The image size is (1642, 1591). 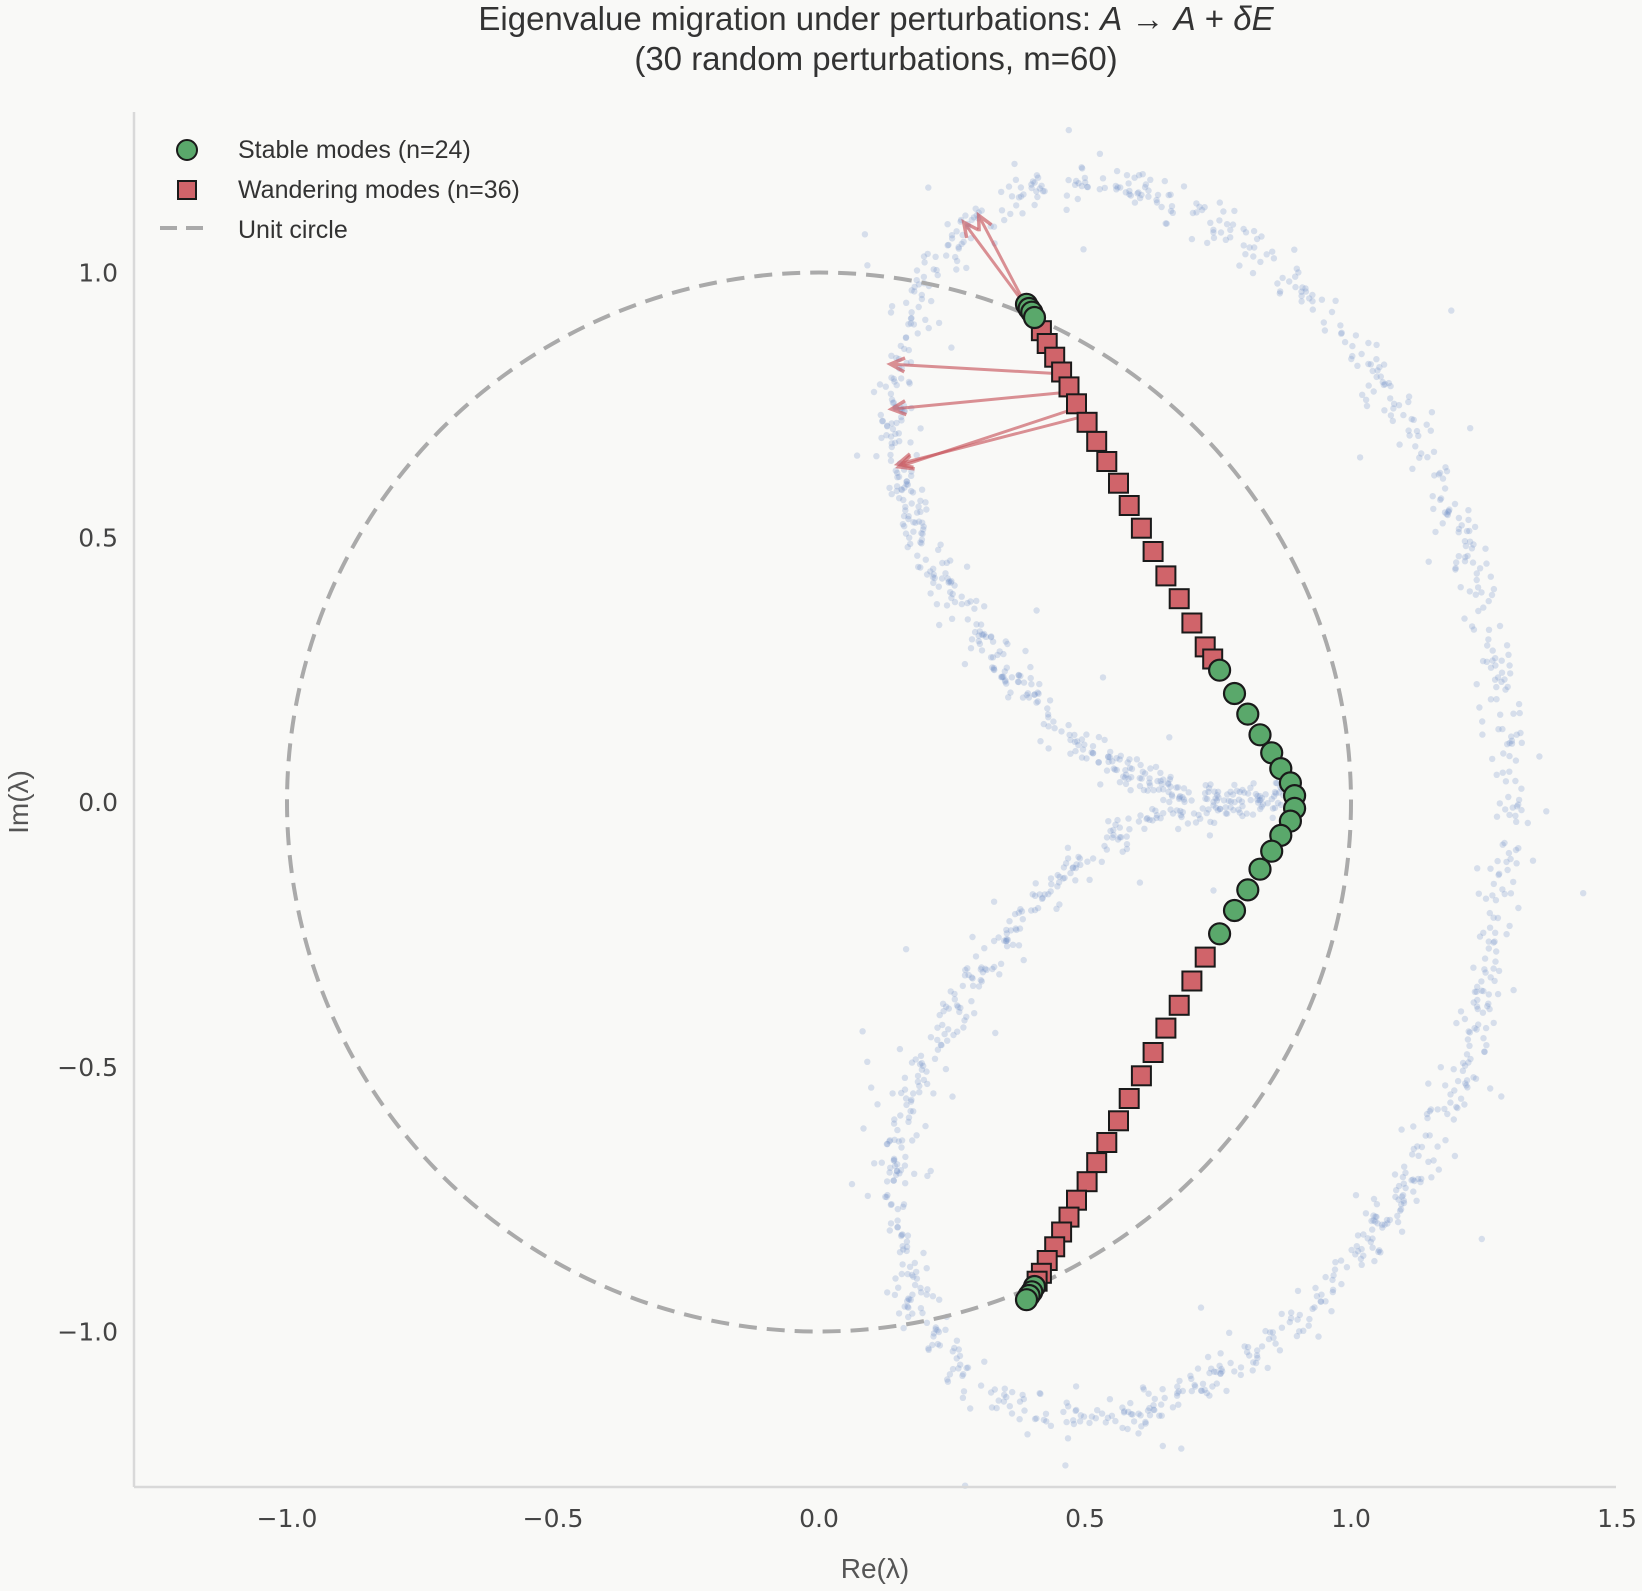 What do you see at coordinates (1617, 1518) in the screenshot?
I see `x-tick-label: 1.5` at bounding box center [1617, 1518].